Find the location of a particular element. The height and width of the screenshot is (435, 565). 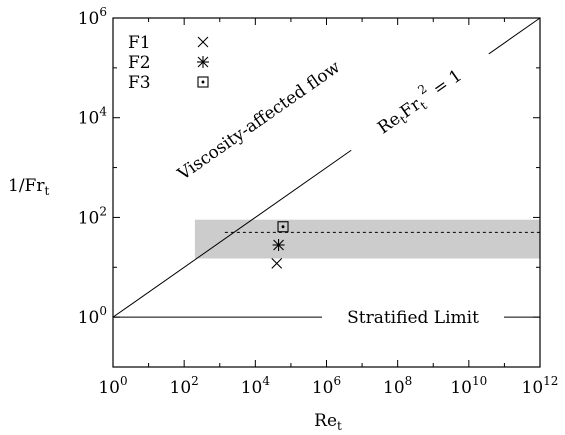

y-tick-label: 10² is located at coordinates (92, 216).